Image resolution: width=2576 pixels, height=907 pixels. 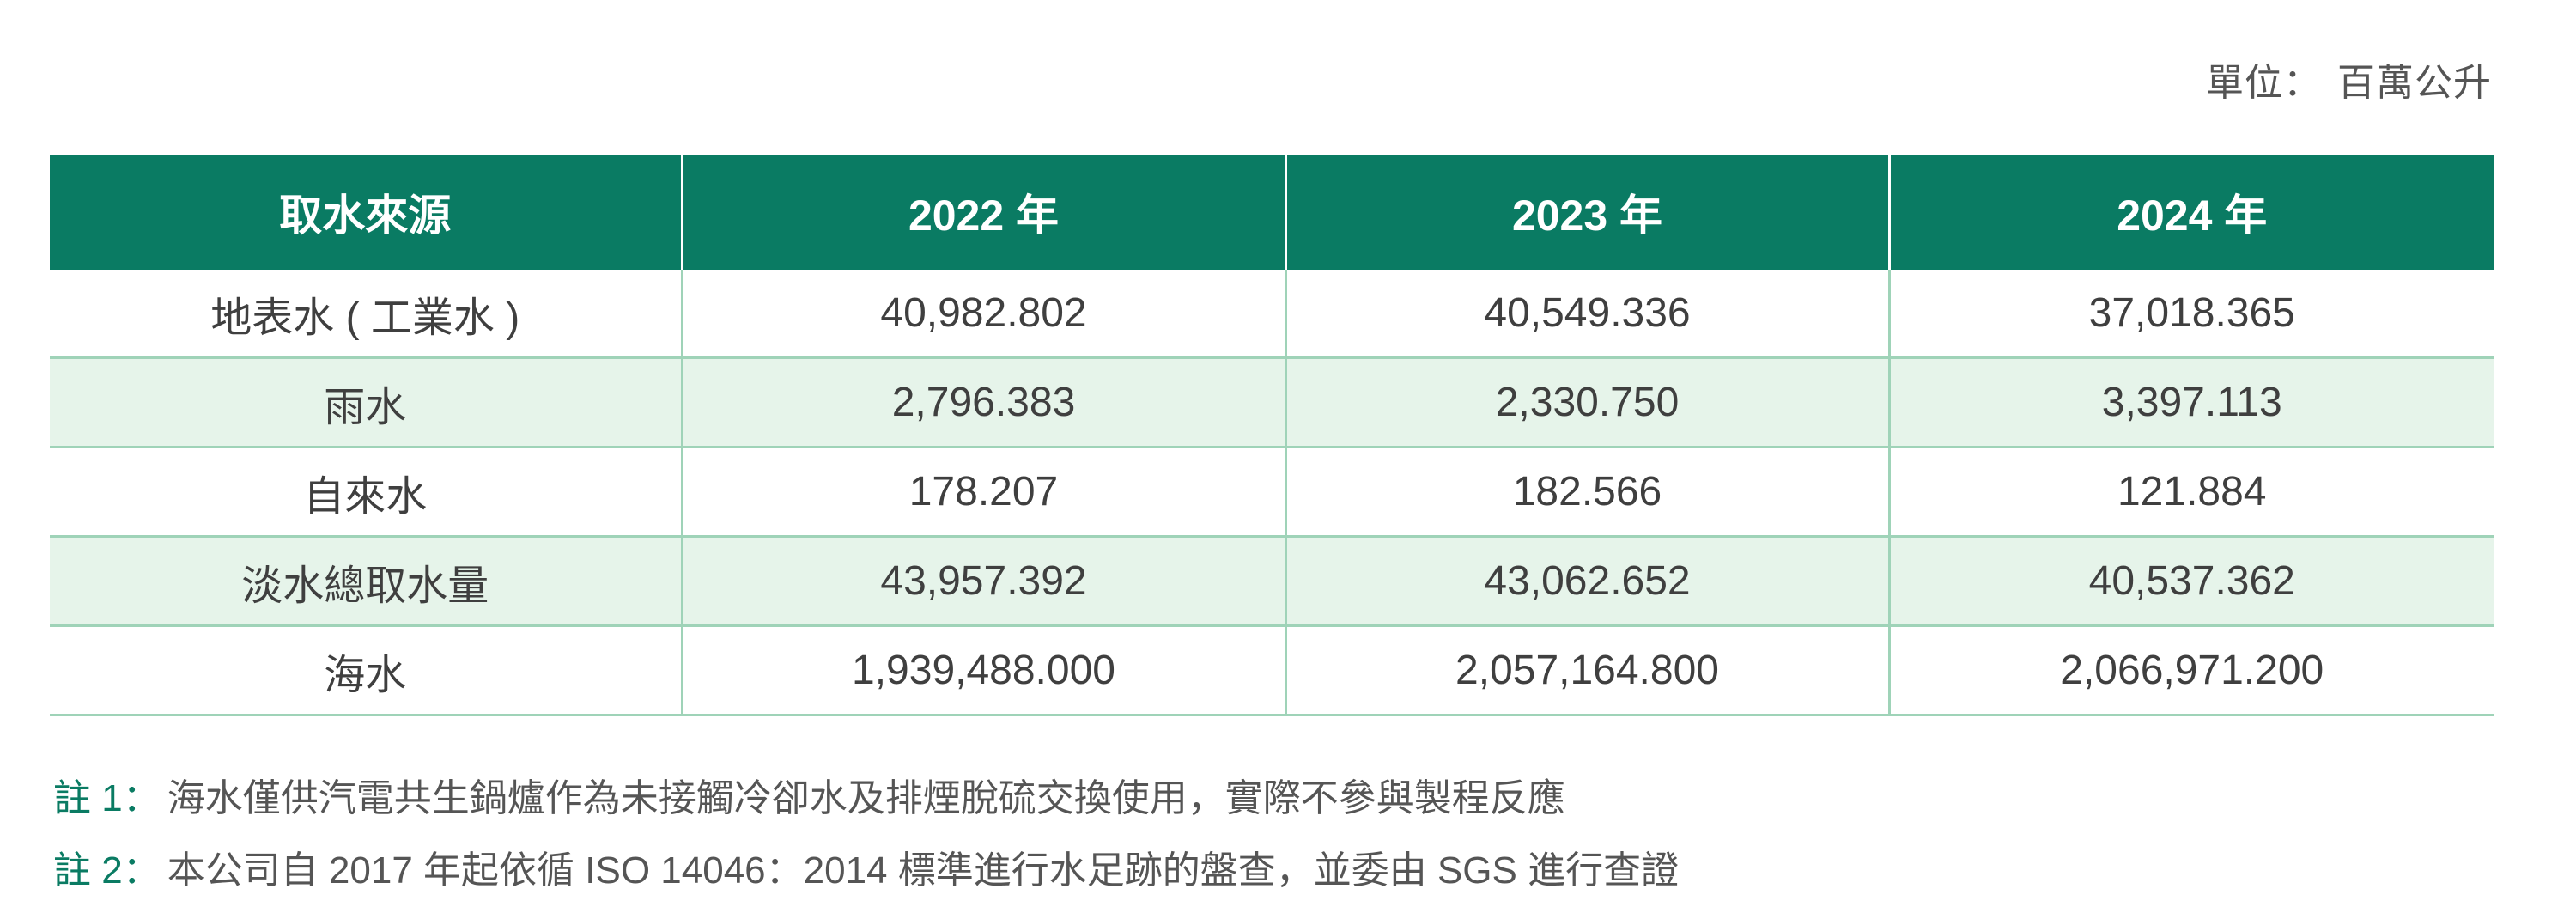 What do you see at coordinates (983, 403) in the screenshot?
I see `cell-value: 2,796.383` at bounding box center [983, 403].